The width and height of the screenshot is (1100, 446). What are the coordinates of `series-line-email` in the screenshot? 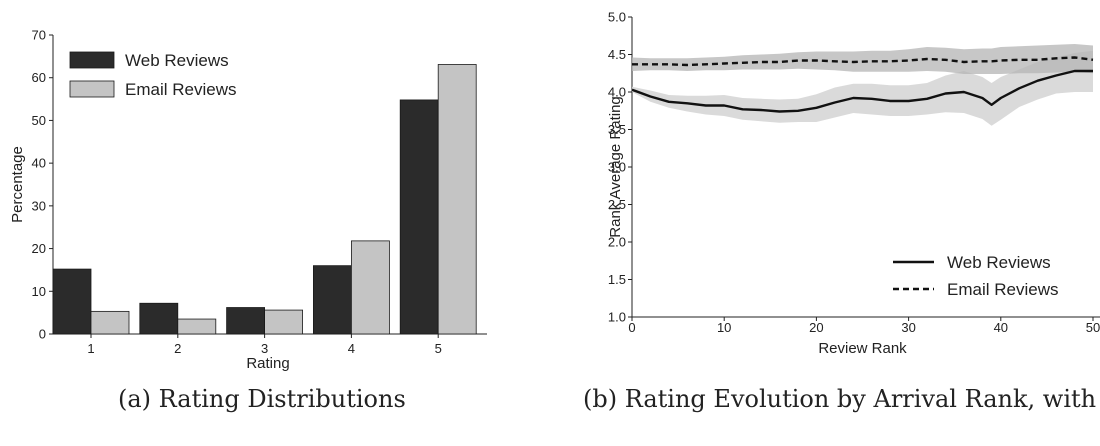 It's located at (863, 61).